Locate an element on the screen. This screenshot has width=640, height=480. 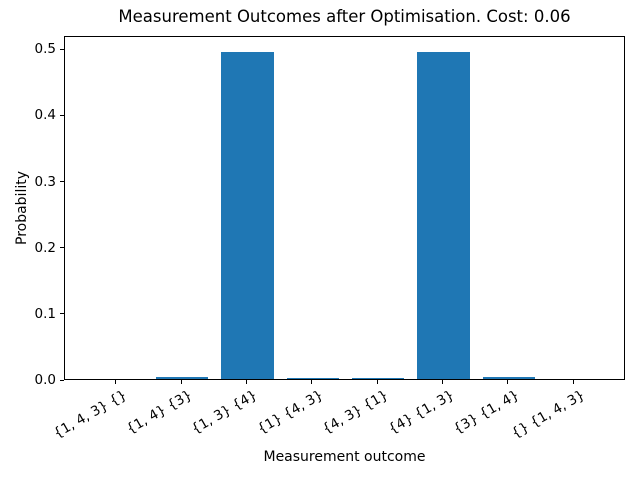
y-tick-label: 0.3 is located at coordinates (45, 181).